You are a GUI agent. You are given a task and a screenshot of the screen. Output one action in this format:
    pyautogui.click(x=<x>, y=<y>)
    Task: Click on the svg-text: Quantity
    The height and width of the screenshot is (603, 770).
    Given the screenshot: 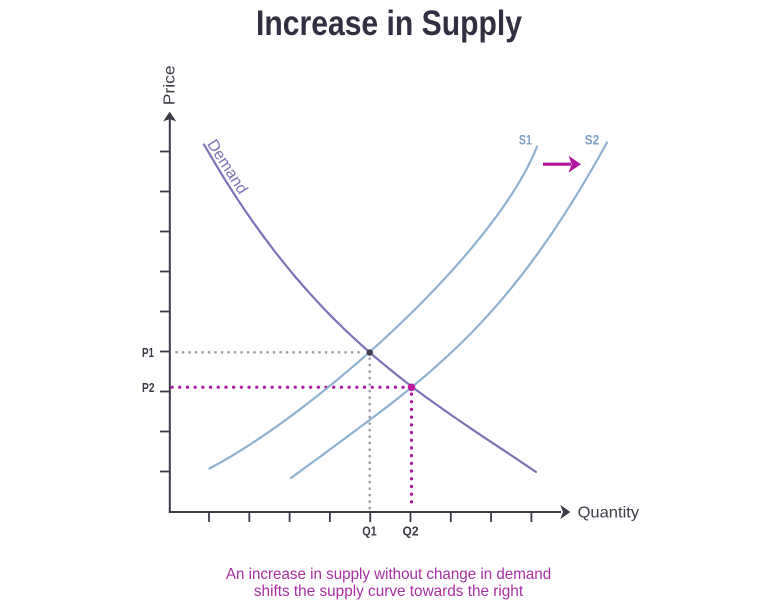 What is the action you would take?
    pyautogui.click(x=609, y=512)
    